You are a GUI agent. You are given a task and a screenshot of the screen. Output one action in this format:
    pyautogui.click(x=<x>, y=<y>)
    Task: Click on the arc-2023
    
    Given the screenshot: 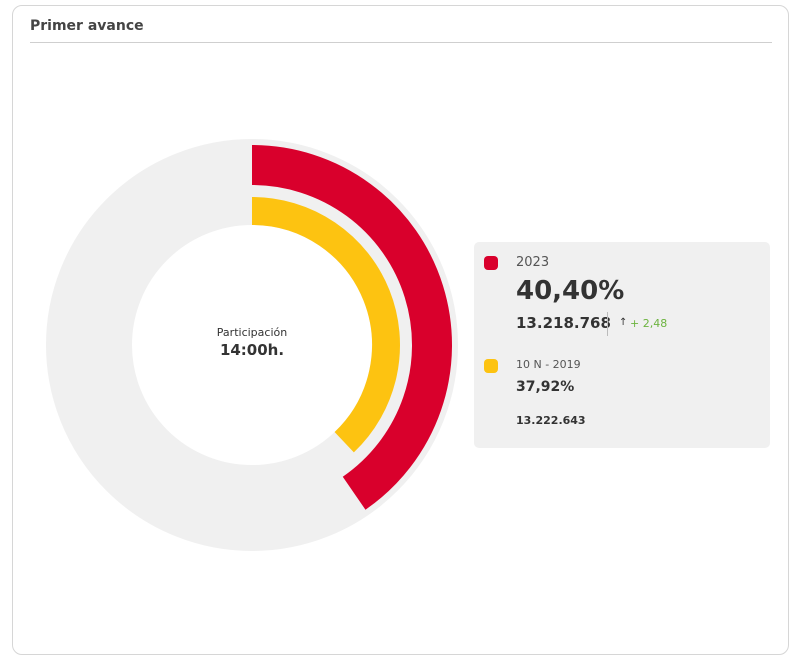 What is the action you would take?
    pyautogui.click(x=351, y=327)
    